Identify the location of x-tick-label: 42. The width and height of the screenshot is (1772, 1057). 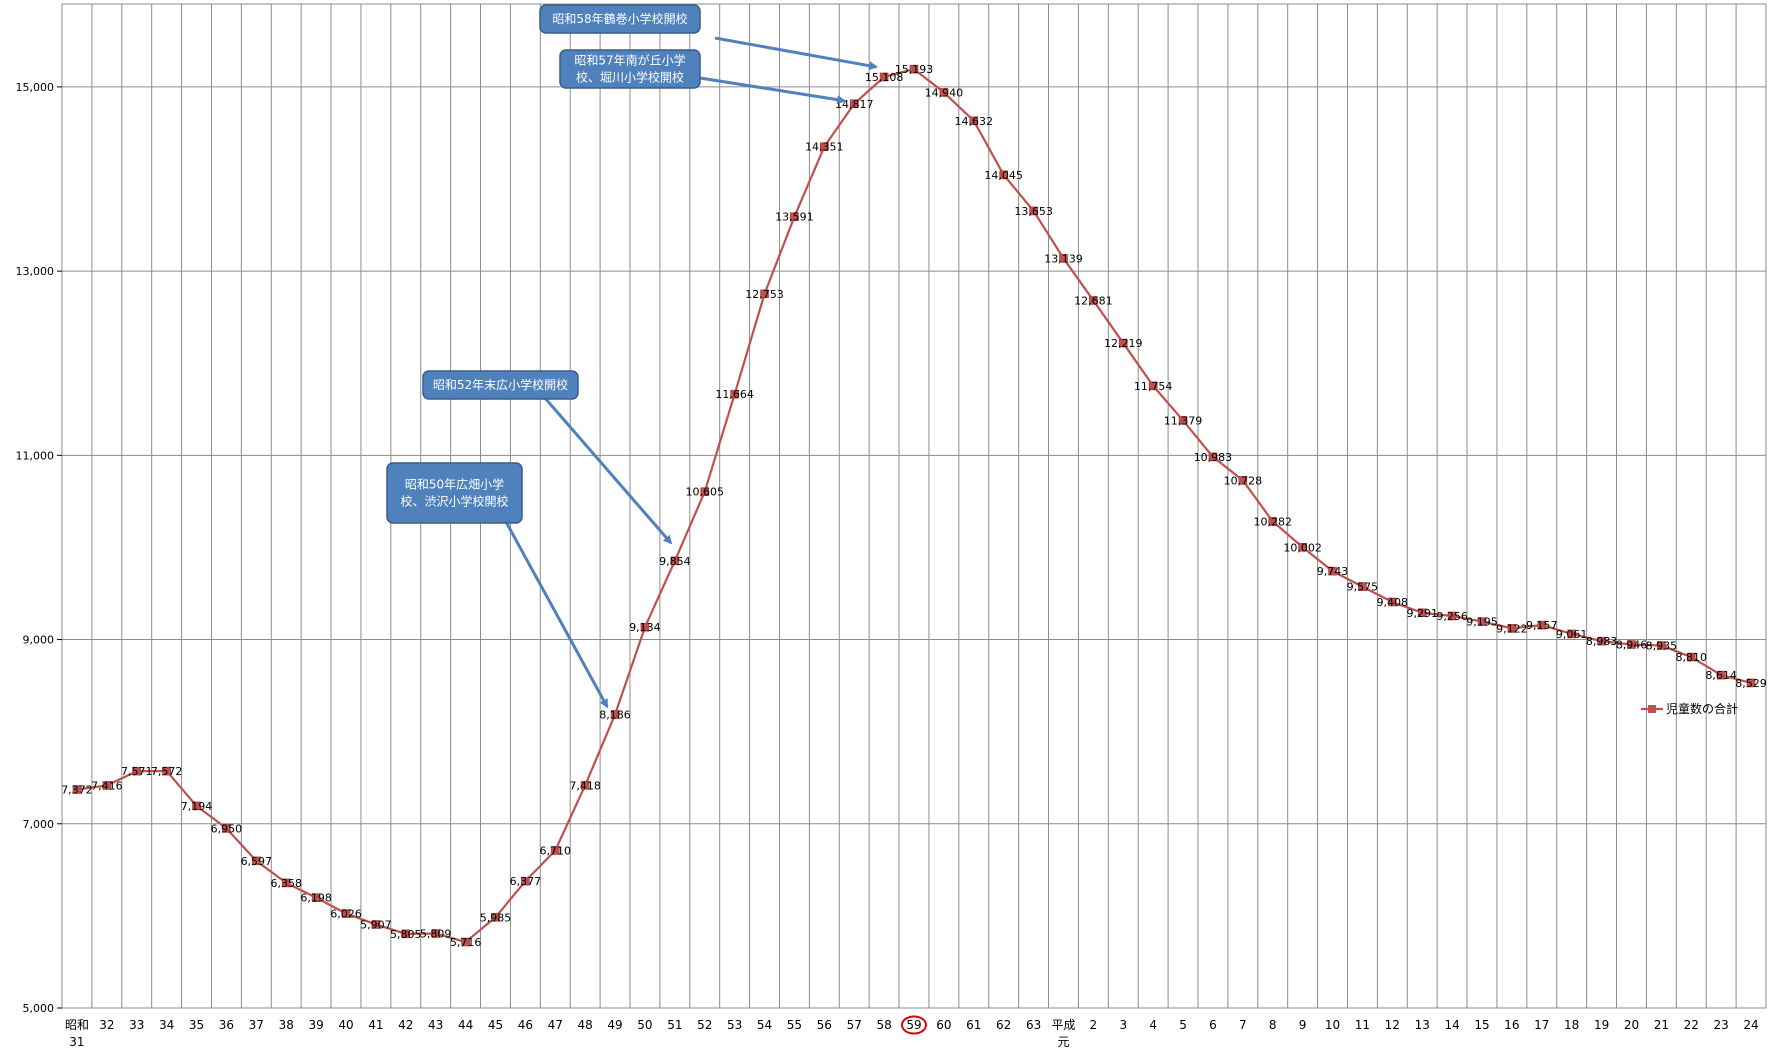
(405, 1025).